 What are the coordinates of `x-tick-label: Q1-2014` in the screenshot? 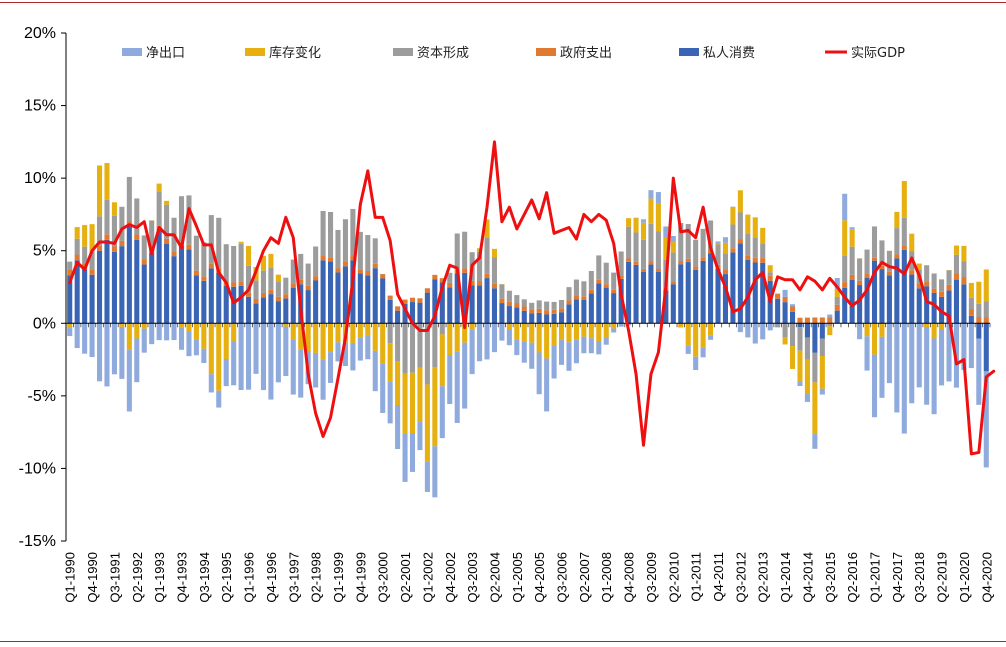 It's located at (785, 577).